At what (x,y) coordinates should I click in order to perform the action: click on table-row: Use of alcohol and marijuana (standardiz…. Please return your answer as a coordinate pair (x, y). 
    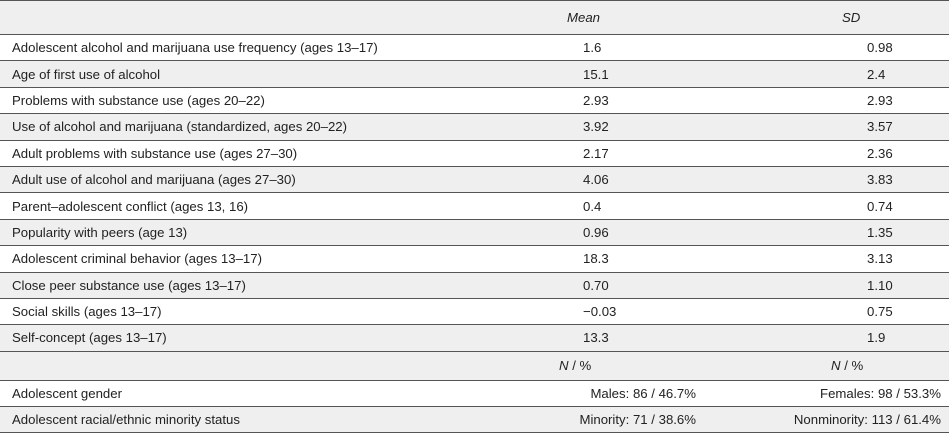
    Looking at the image, I should click on (474, 127).